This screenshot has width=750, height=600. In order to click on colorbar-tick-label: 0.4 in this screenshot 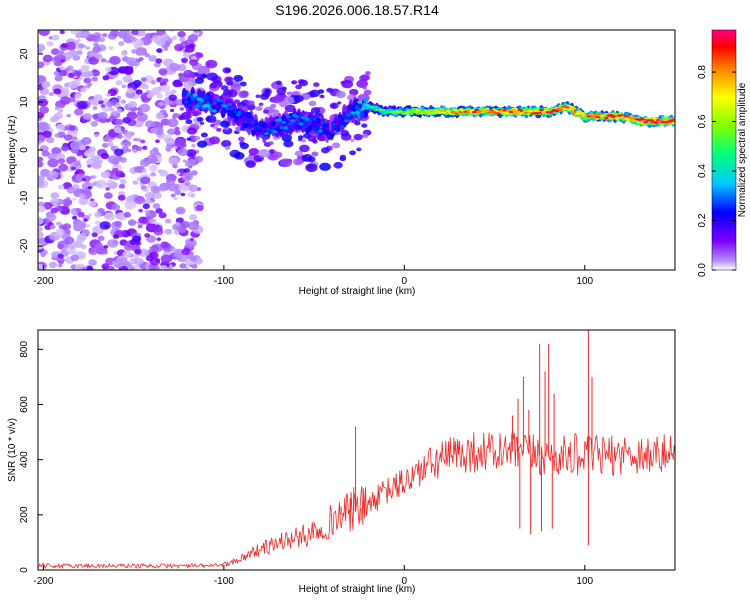, I will do `click(702, 171)`.